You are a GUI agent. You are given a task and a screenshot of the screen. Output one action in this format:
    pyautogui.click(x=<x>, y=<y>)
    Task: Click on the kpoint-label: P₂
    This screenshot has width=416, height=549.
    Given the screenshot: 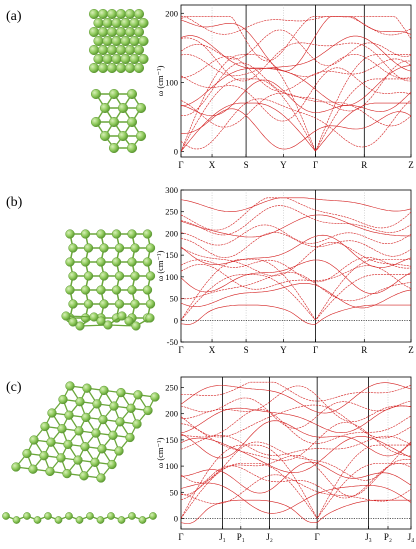 What is the action you would take?
    pyautogui.click(x=388, y=537)
    